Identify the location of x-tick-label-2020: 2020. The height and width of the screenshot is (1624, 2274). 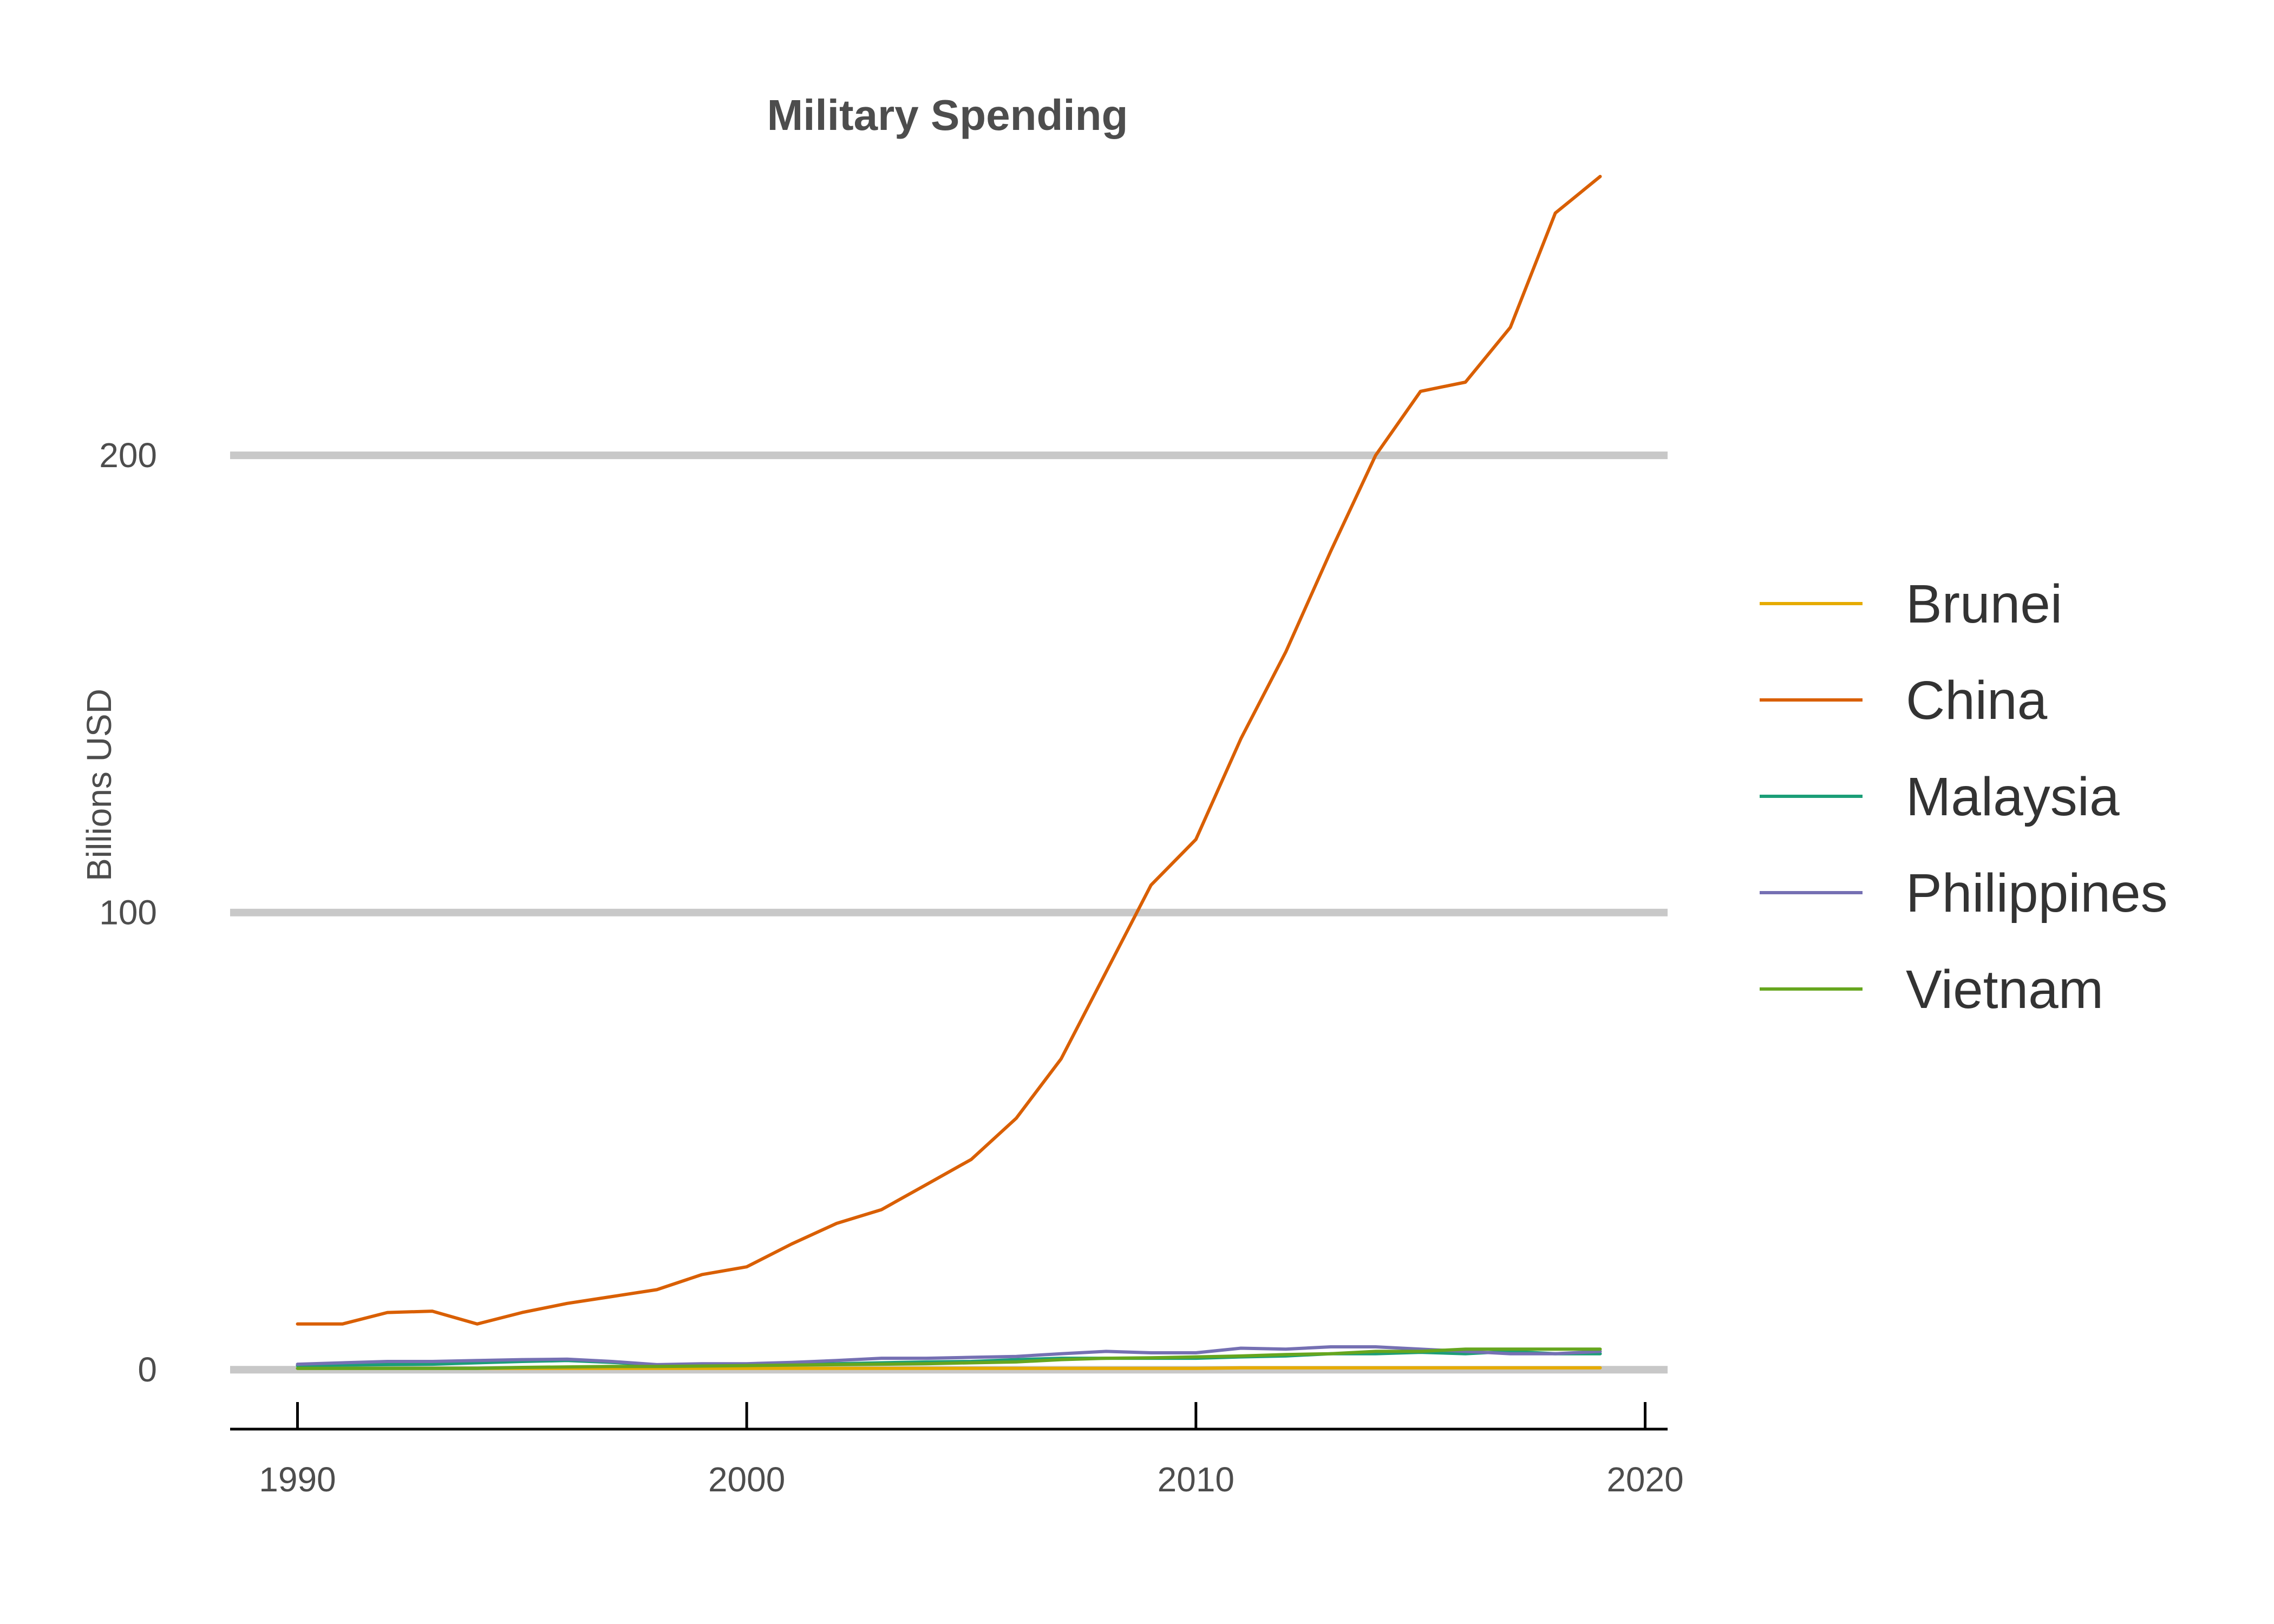
(1645, 1479).